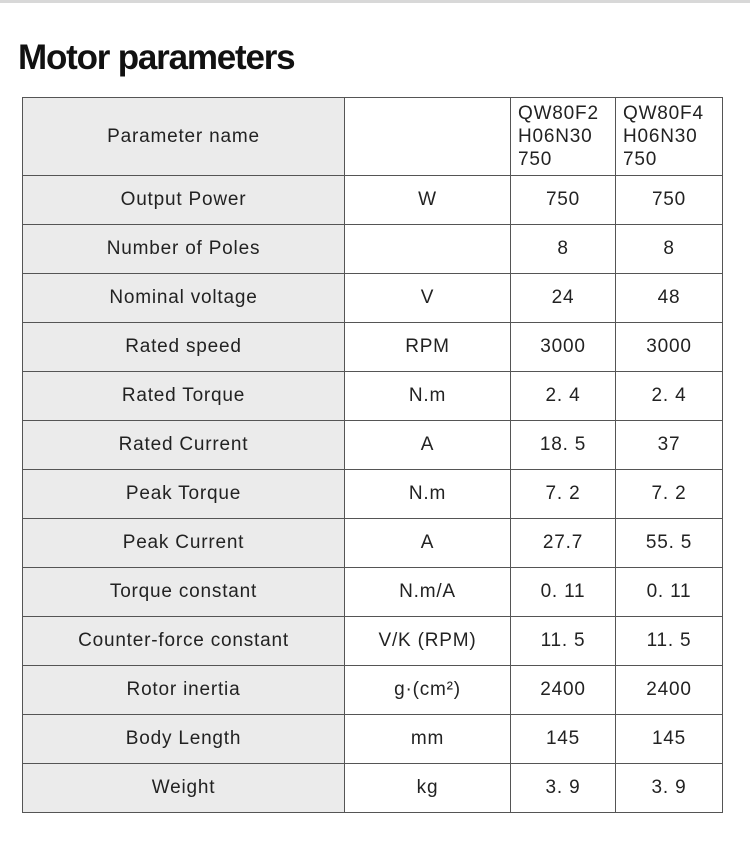  I want to click on table-row: Rated Current A 18. 5 37, so click(372, 445).